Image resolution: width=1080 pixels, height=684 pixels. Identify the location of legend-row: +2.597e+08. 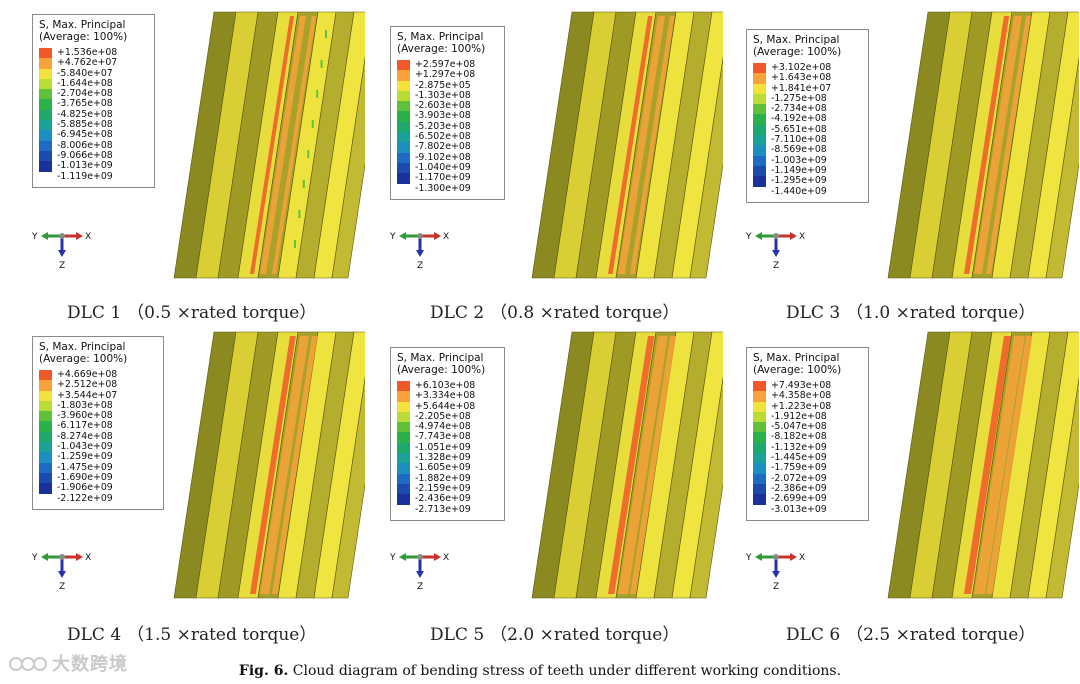
(447, 65).